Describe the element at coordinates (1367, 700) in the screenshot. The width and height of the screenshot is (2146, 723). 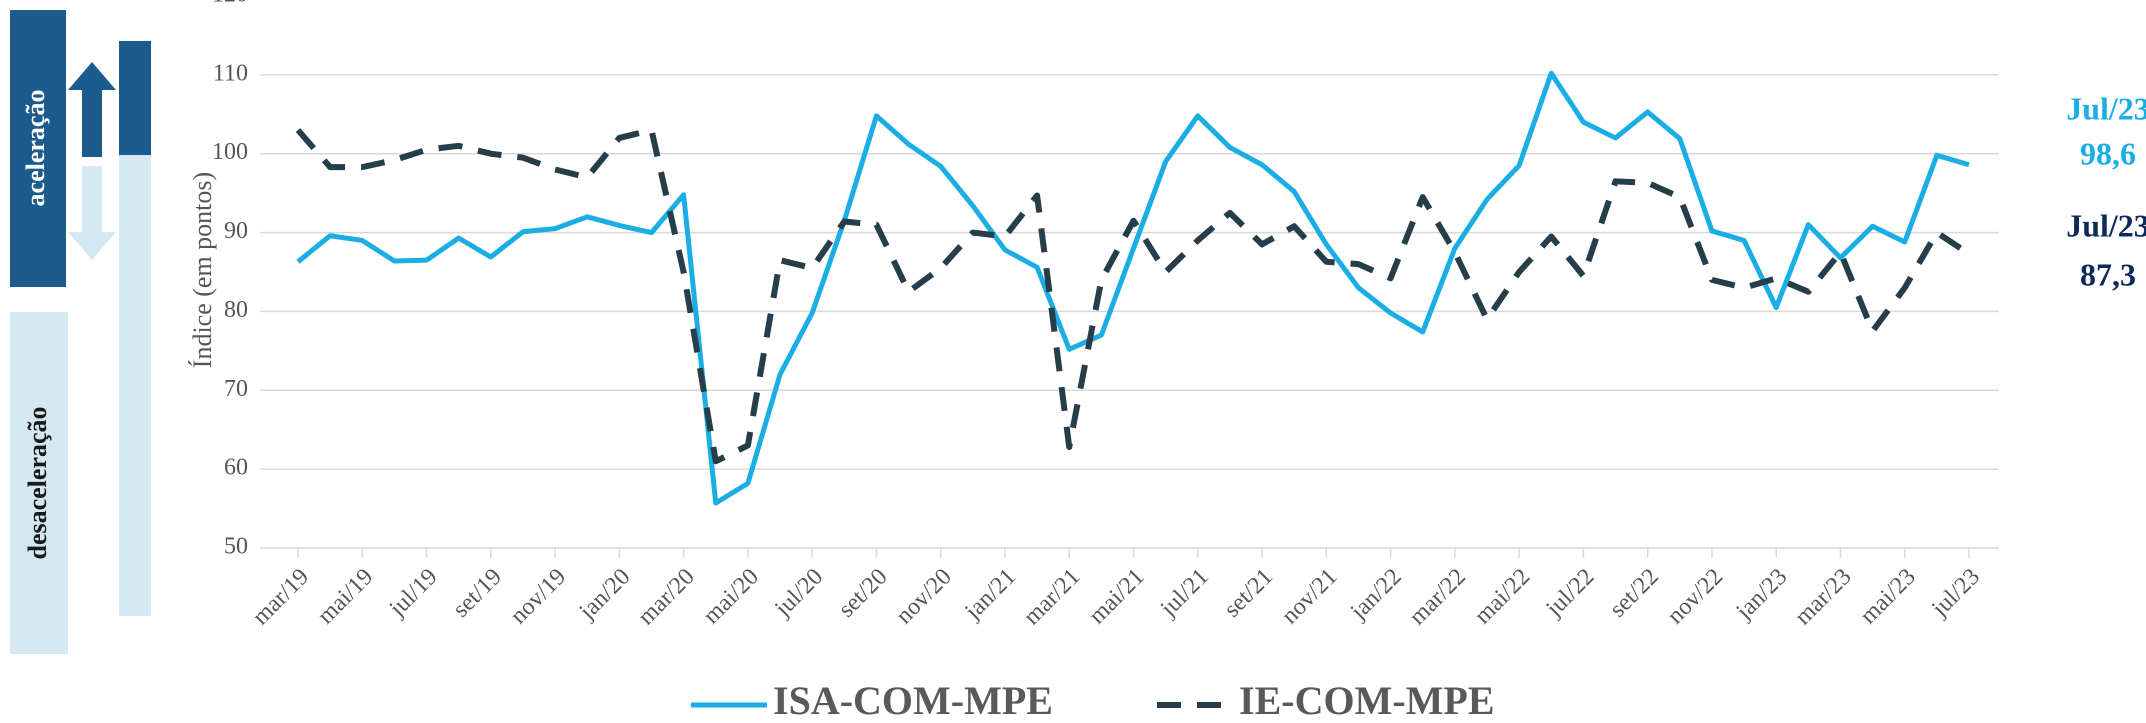
I see `legend-label: IE-COM-MPE` at that location.